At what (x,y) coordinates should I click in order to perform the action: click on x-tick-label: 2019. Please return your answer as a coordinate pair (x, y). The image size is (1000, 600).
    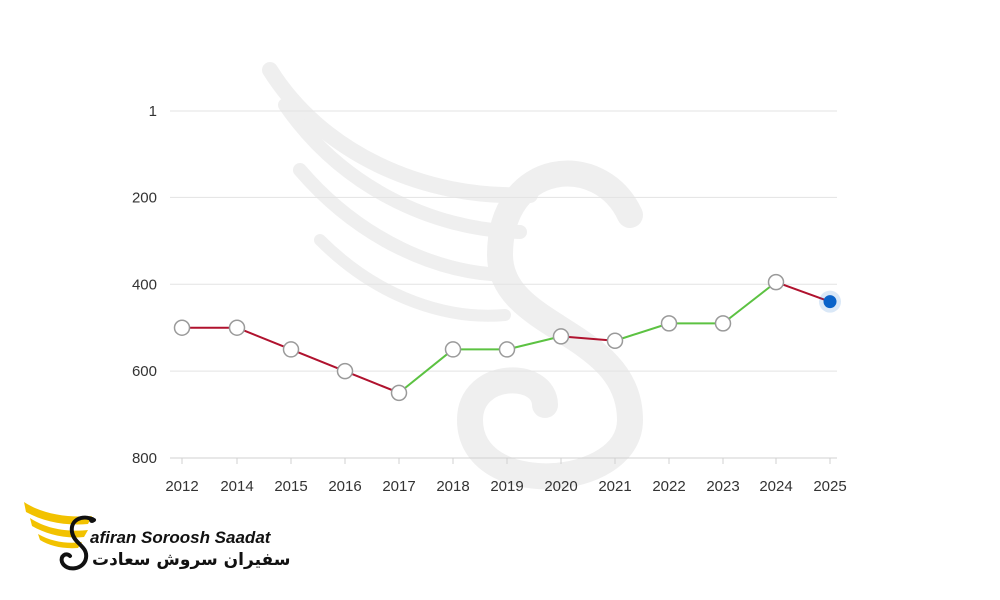
    Looking at the image, I should click on (506, 486).